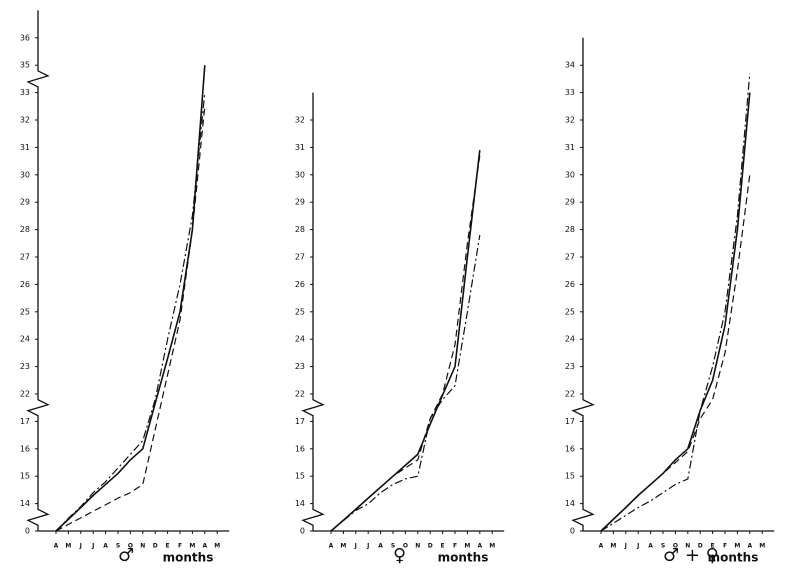  What do you see at coordinates (399, 555) in the screenshot?
I see `sex-symbol: ♀` at bounding box center [399, 555].